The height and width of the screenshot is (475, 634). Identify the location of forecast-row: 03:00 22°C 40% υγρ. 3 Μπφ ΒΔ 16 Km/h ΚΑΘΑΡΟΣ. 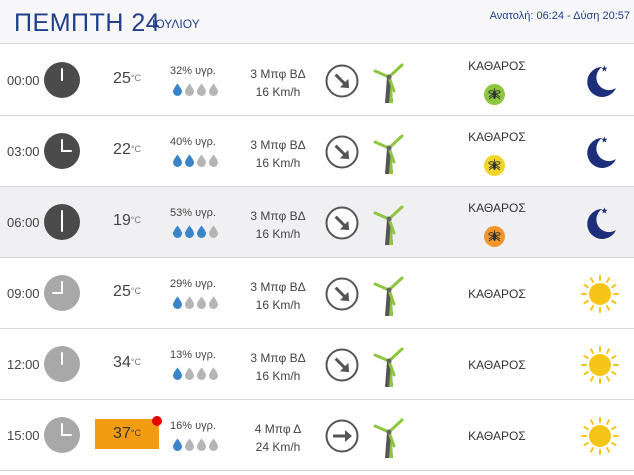
(317, 151).